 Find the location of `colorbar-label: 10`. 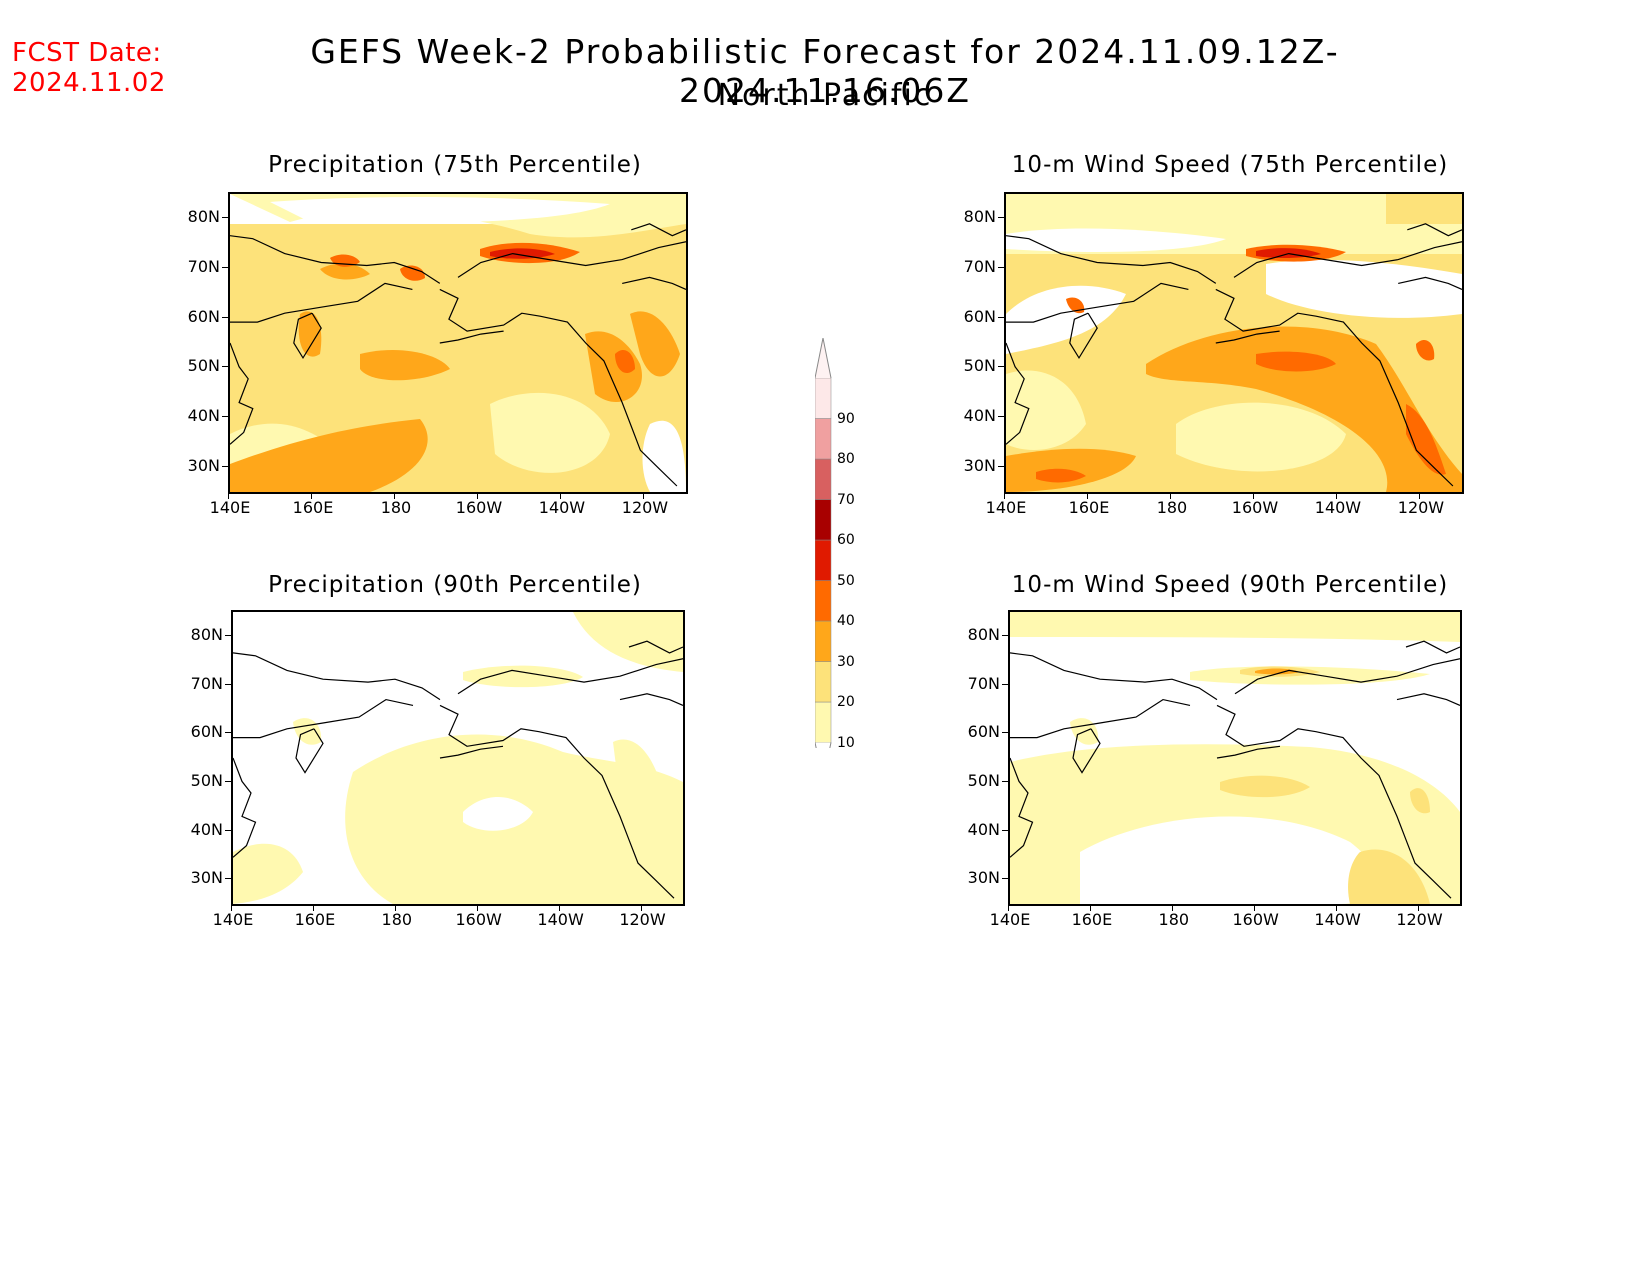

colorbar-label: 10 is located at coordinates (846, 742).